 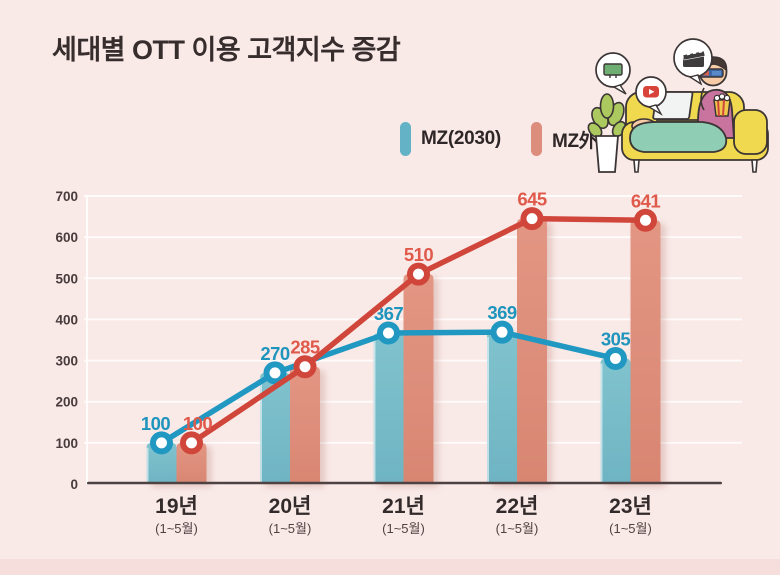 I want to click on y-tick-200: 200, so click(x=66, y=402).